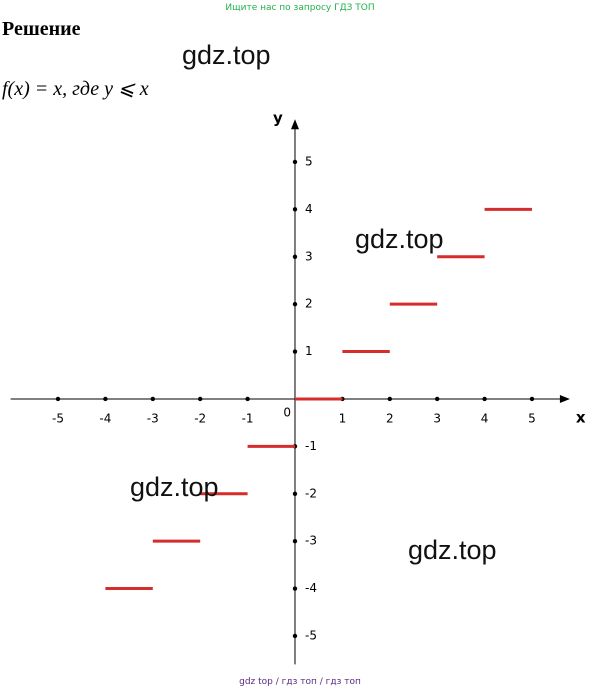 Image resolution: width=600 pixels, height=693 pixels. I want to click on y-tick-label: -3, so click(311, 541).